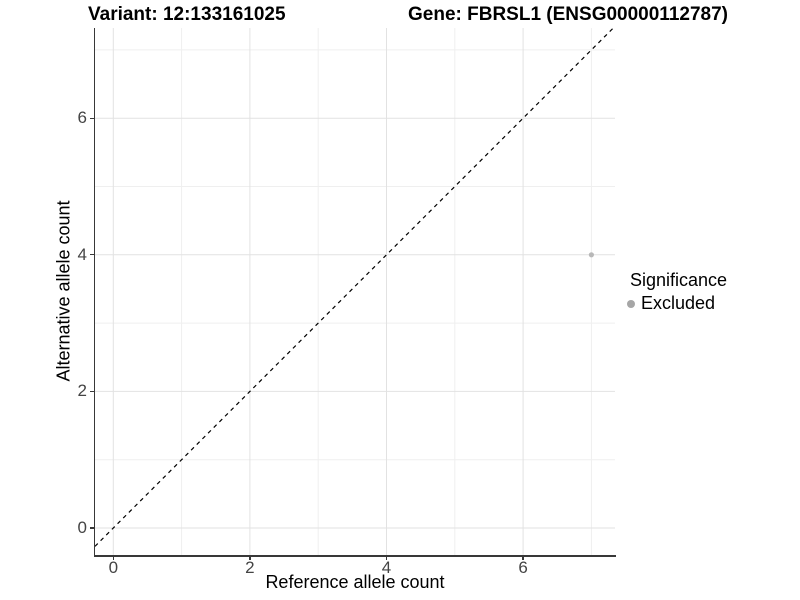 The height and width of the screenshot is (600, 800). What do you see at coordinates (82, 254) in the screenshot?
I see `y-tick-label: 4` at bounding box center [82, 254].